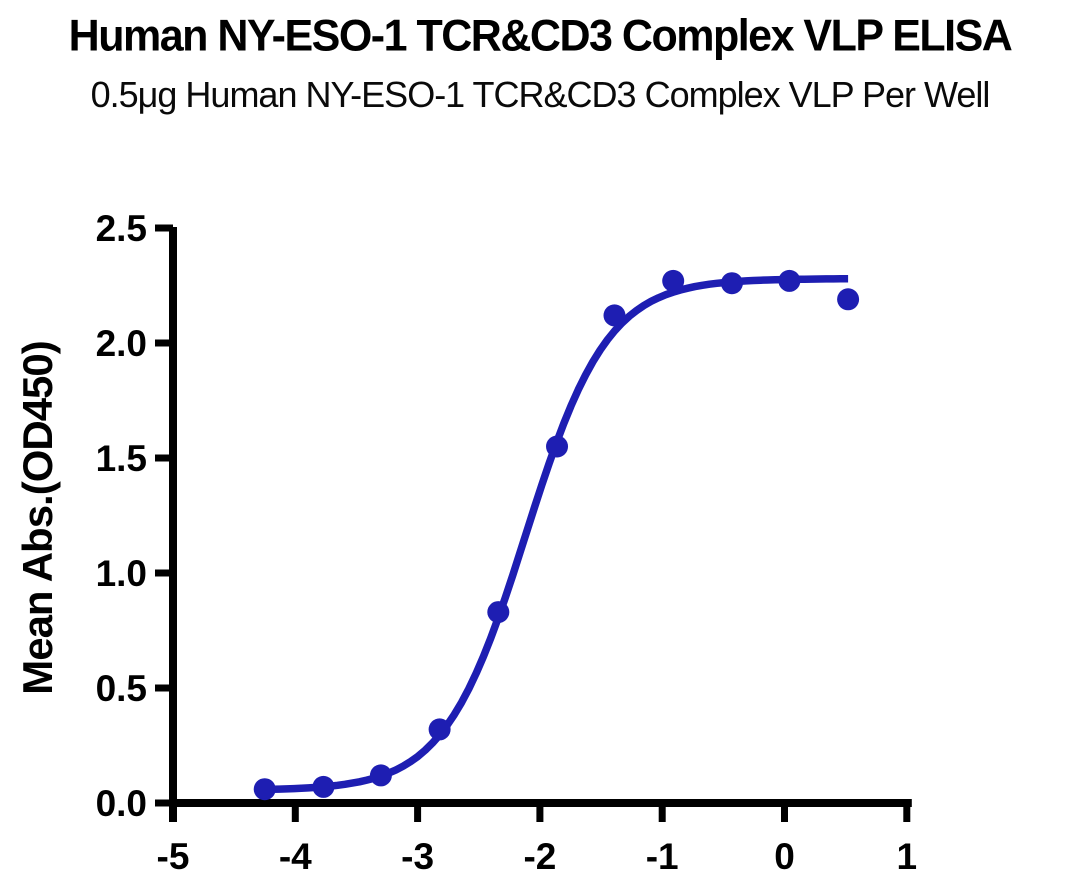 Image resolution: width=1080 pixels, height=893 pixels. I want to click on x-tick-label: 1, so click(907, 856).